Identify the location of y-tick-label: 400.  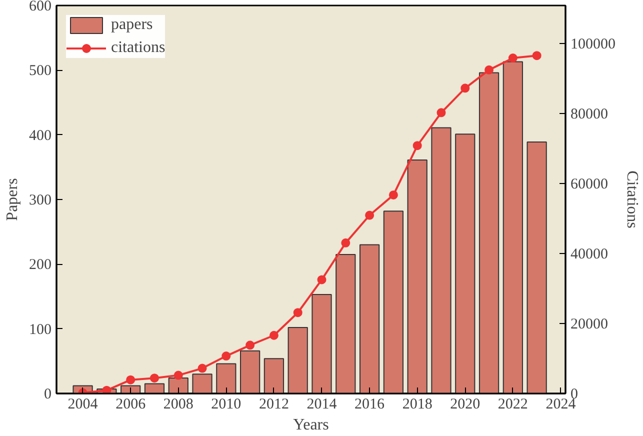
(40, 136).